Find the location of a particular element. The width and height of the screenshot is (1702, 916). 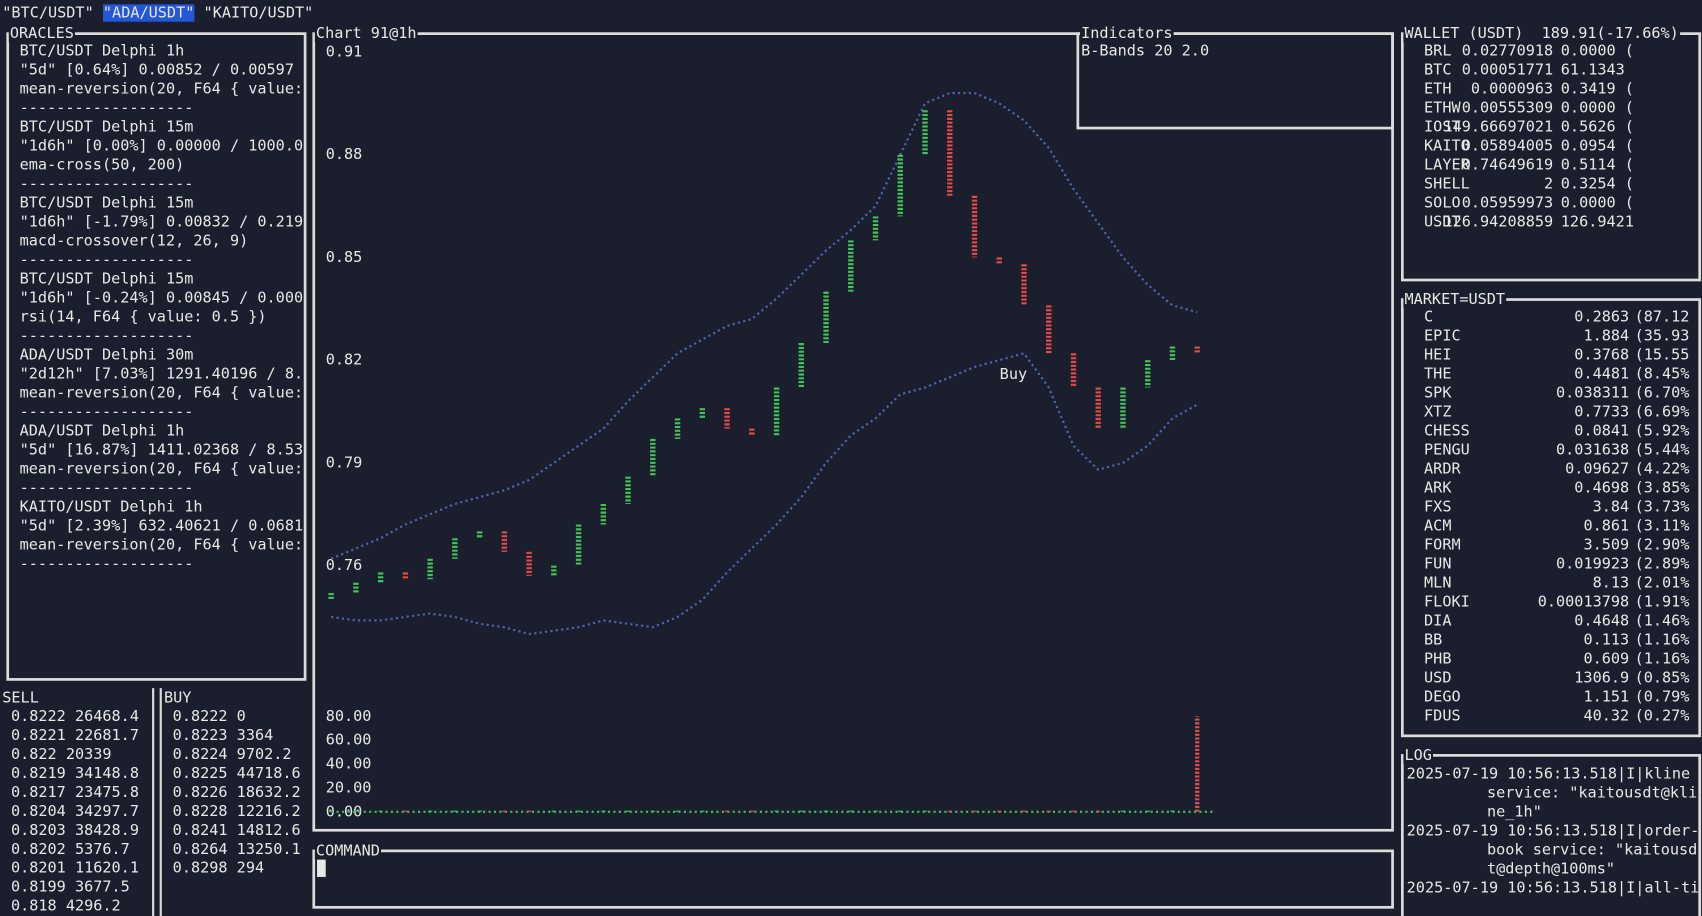

oracle-line: ema-cross(50, 200) is located at coordinates (102, 164).